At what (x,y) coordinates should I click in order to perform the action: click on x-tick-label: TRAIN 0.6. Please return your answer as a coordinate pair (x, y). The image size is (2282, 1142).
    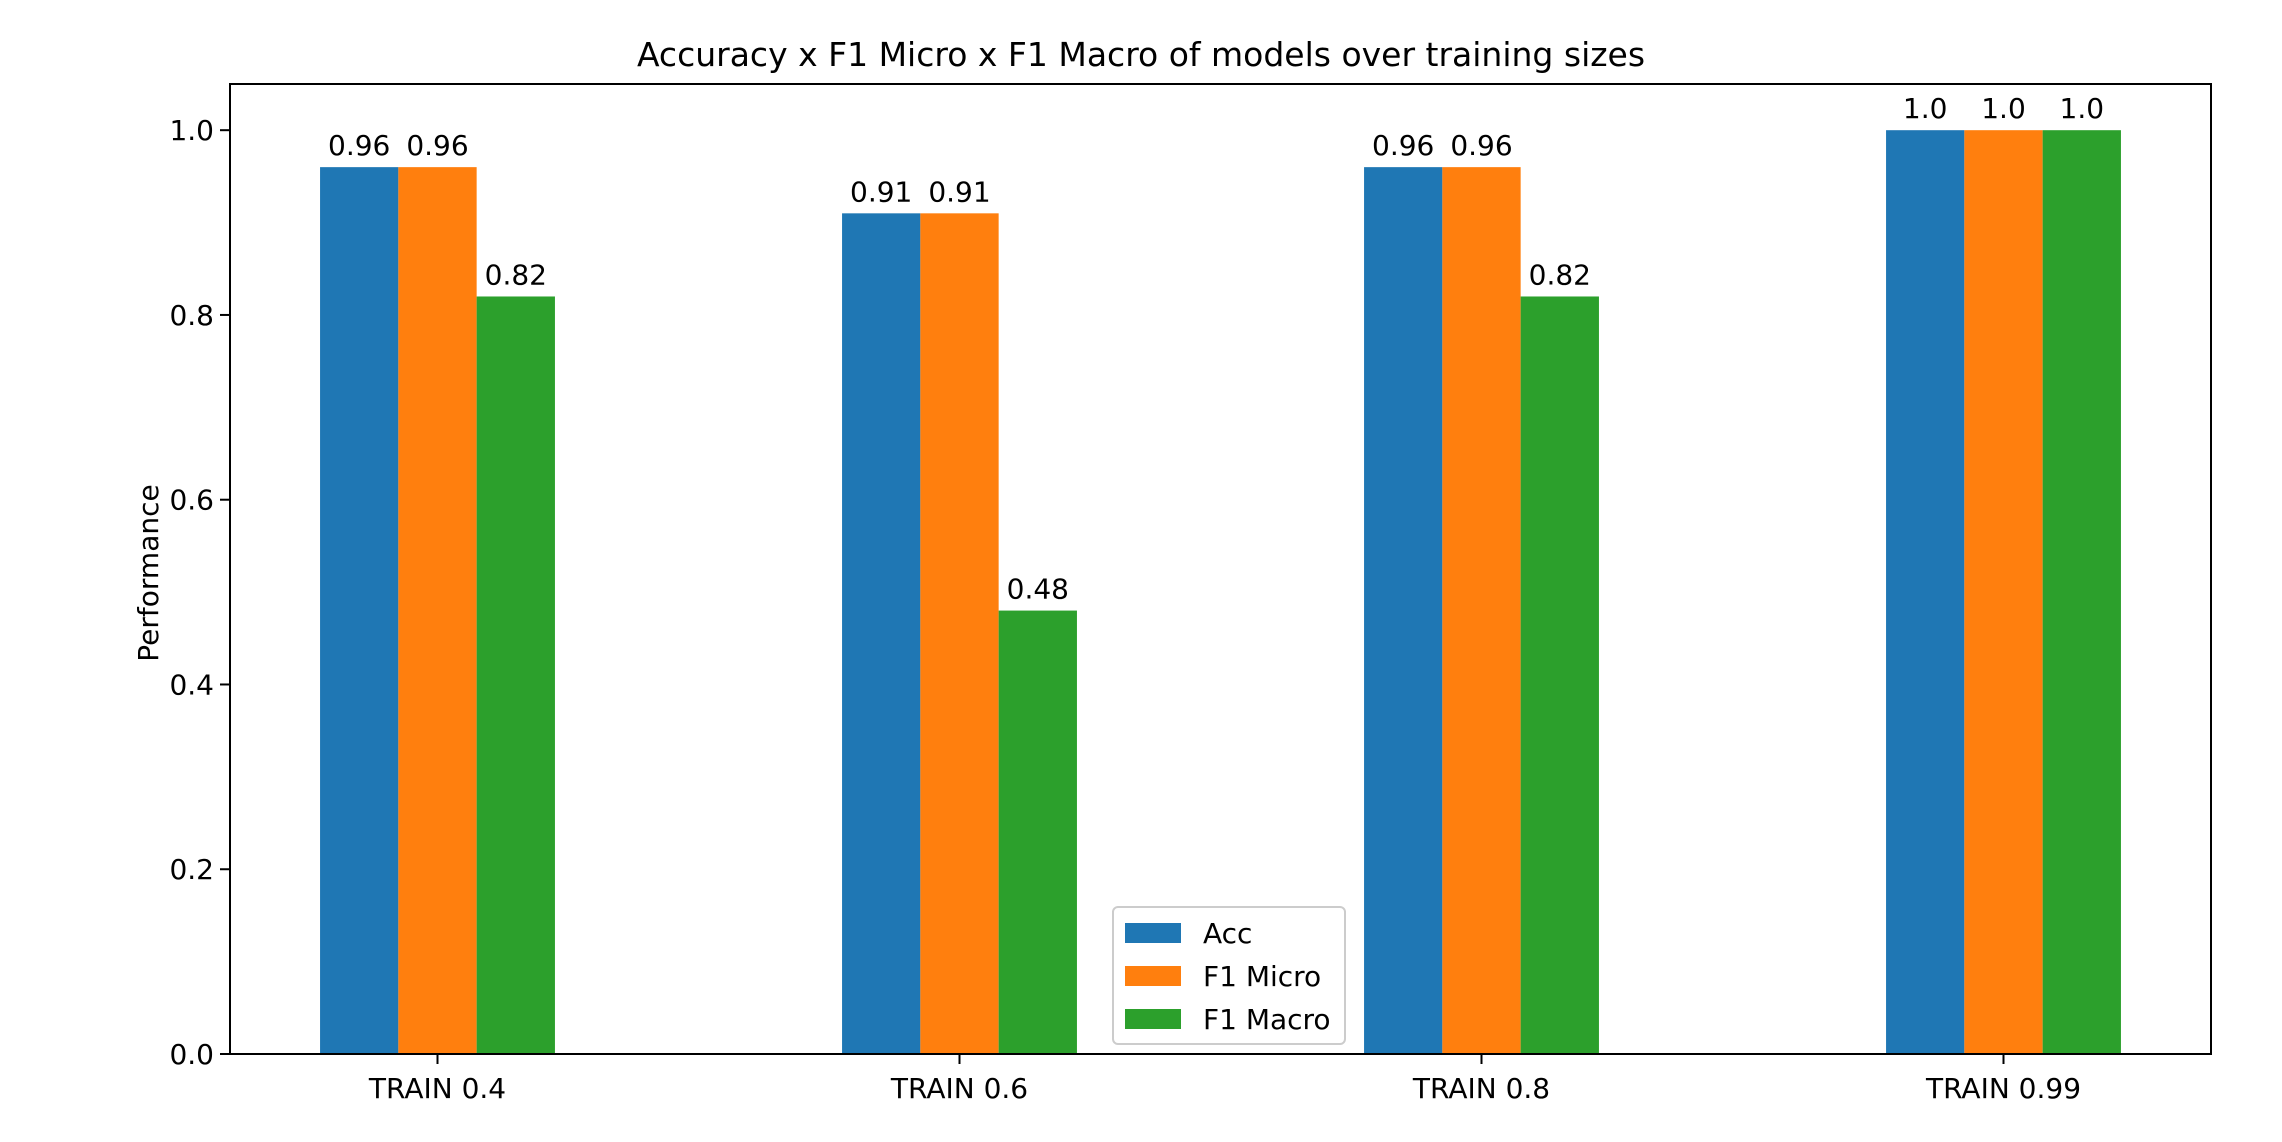
    Looking at the image, I should click on (959, 1088).